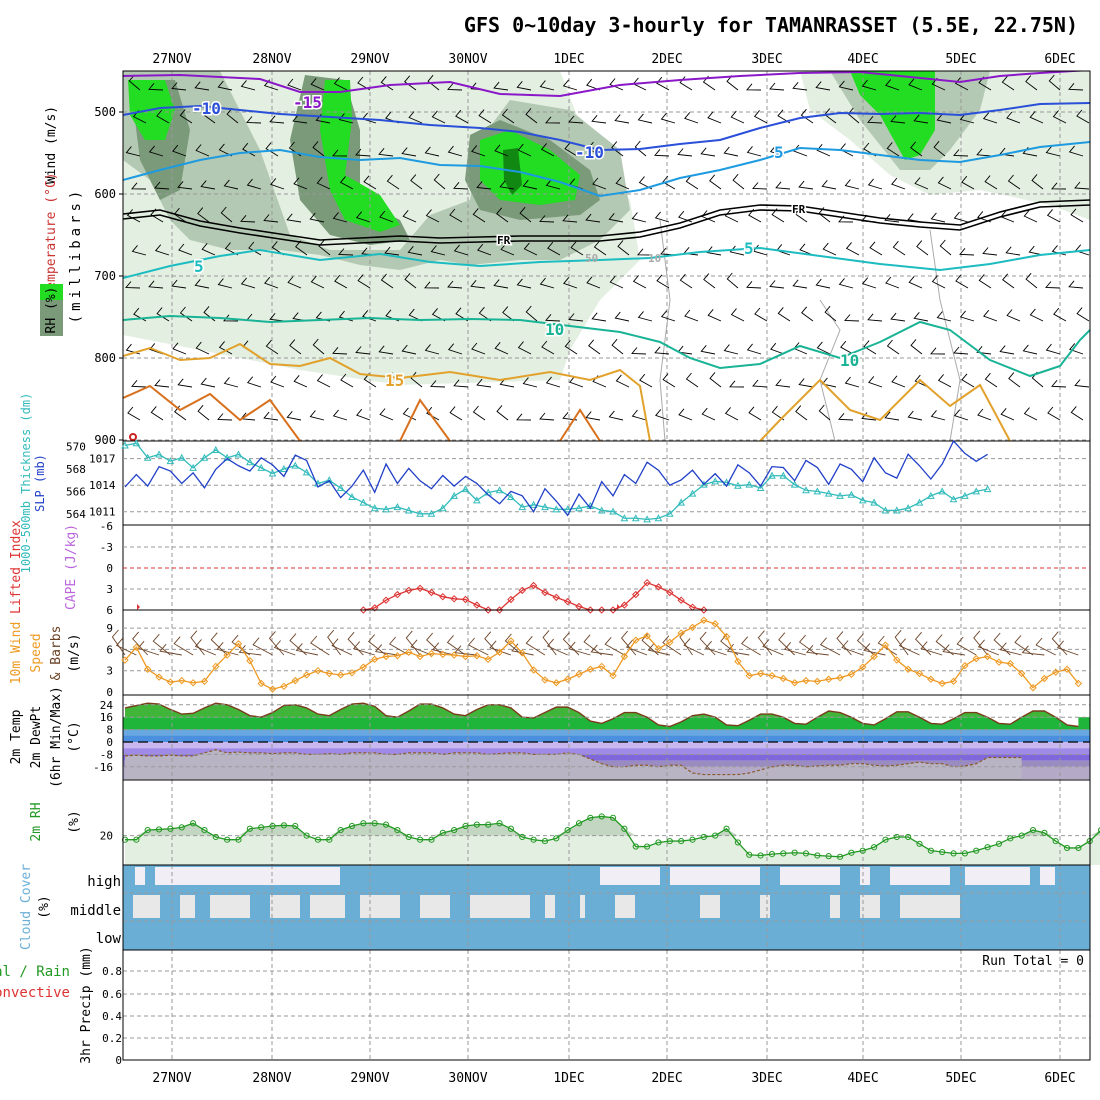 Image resolution: width=1100 pixels, height=1100 pixels. What do you see at coordinates (109, 628) in the screenshot?
I see `wind-tick-label: 9` at bounding box center [109, 628].